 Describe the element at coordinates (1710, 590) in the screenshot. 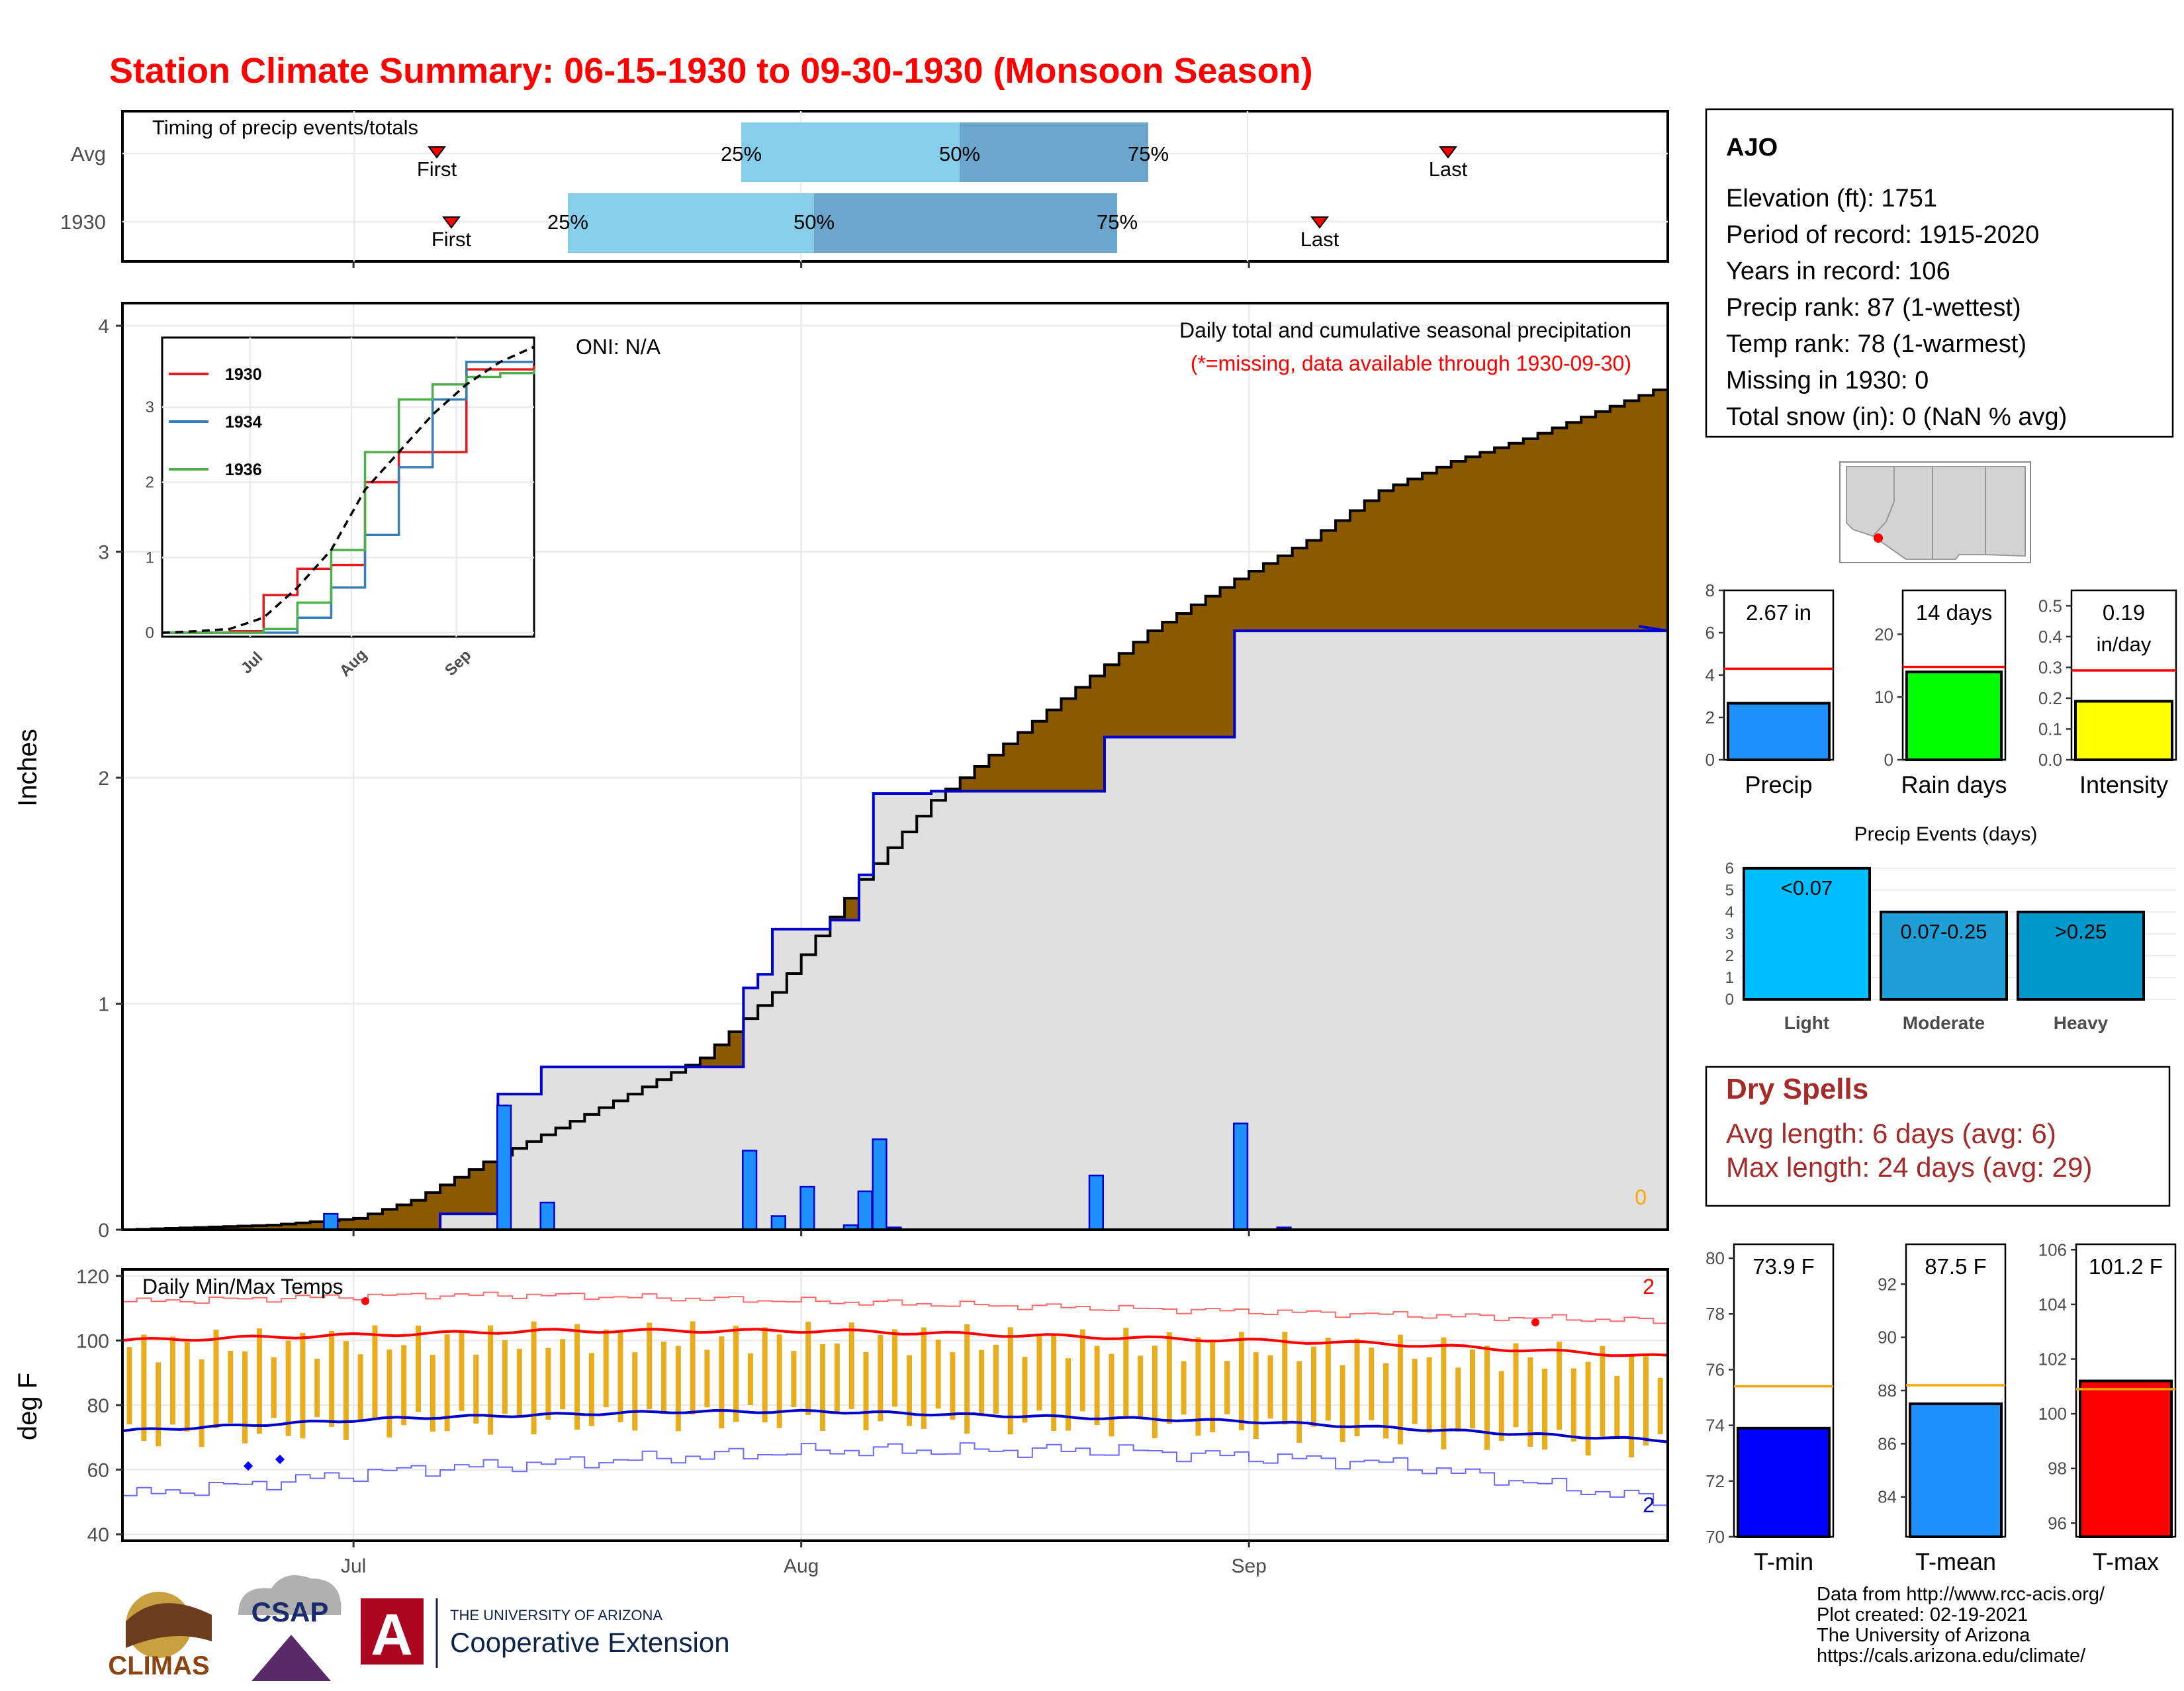

I see `summary-tick-label: 8` at that location.